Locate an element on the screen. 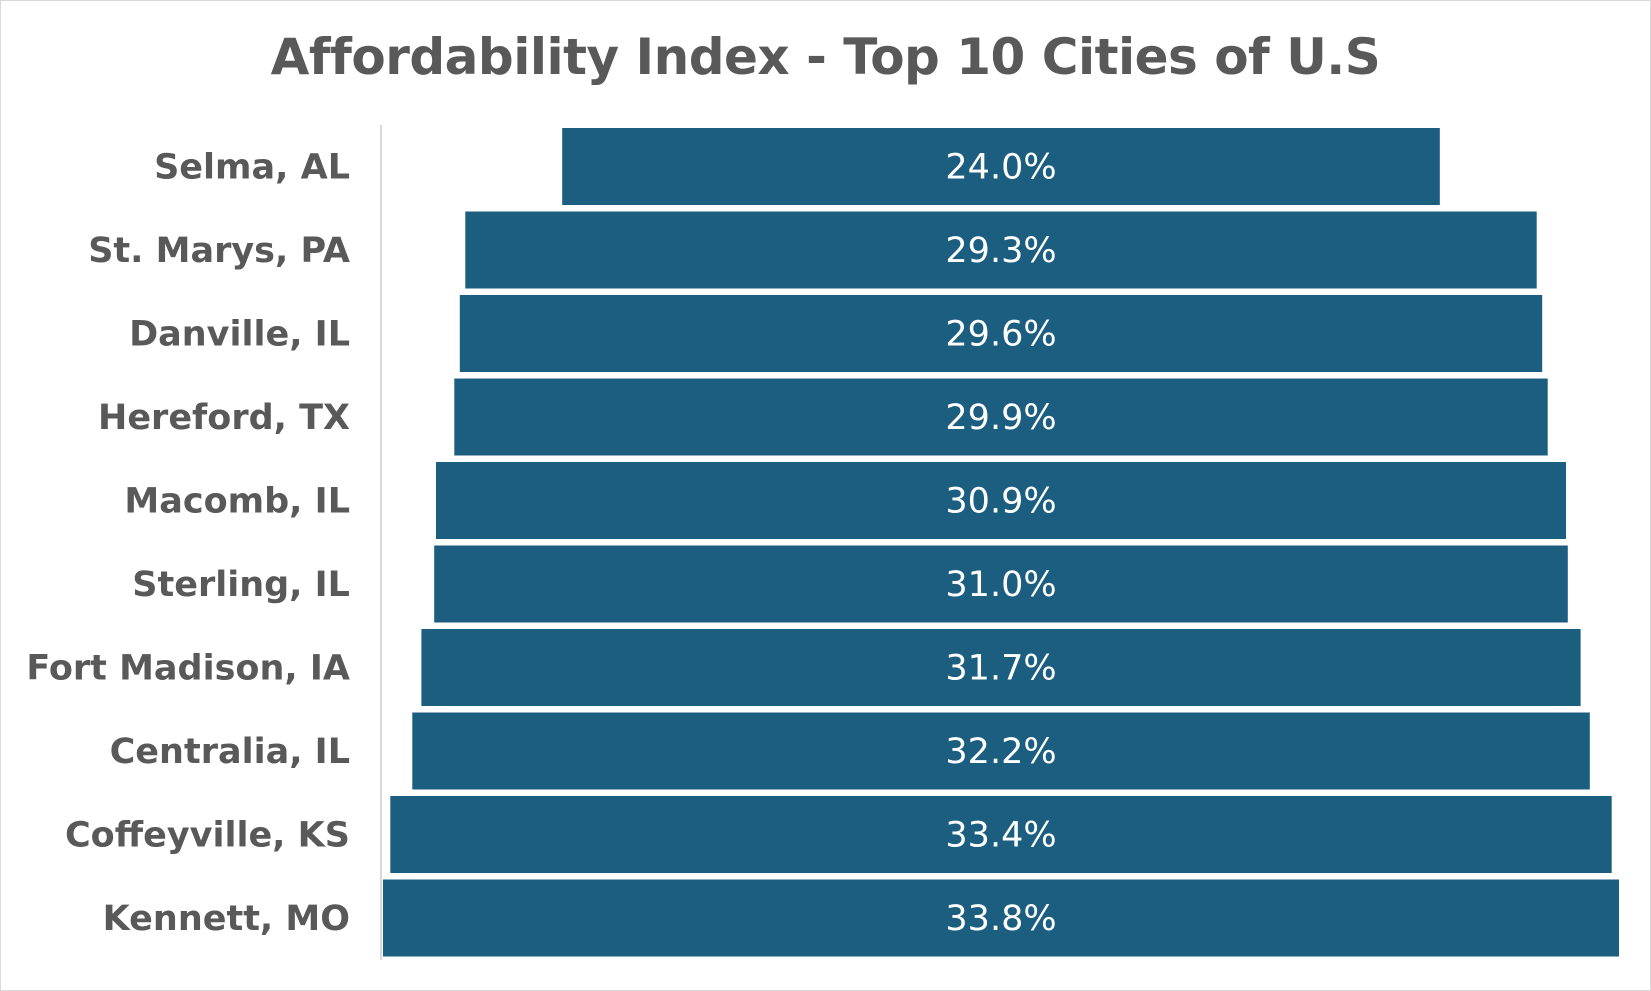 This screenshot has width=1651, height=991. data-label-4: 30.9% is located at coordinates (1000, 502).